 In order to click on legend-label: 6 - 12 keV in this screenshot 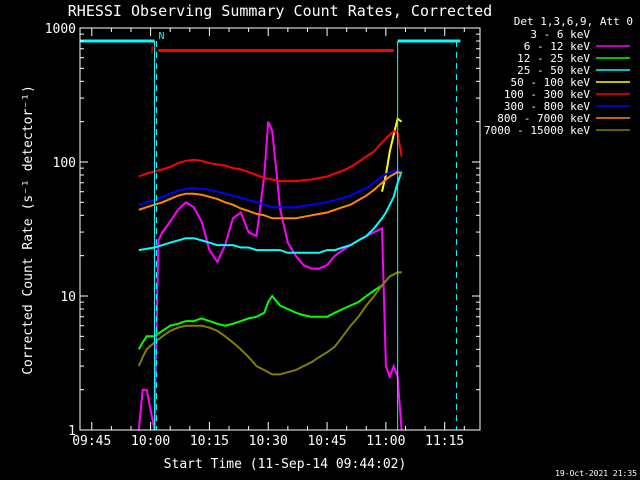, I will do `click(557, 46)`.